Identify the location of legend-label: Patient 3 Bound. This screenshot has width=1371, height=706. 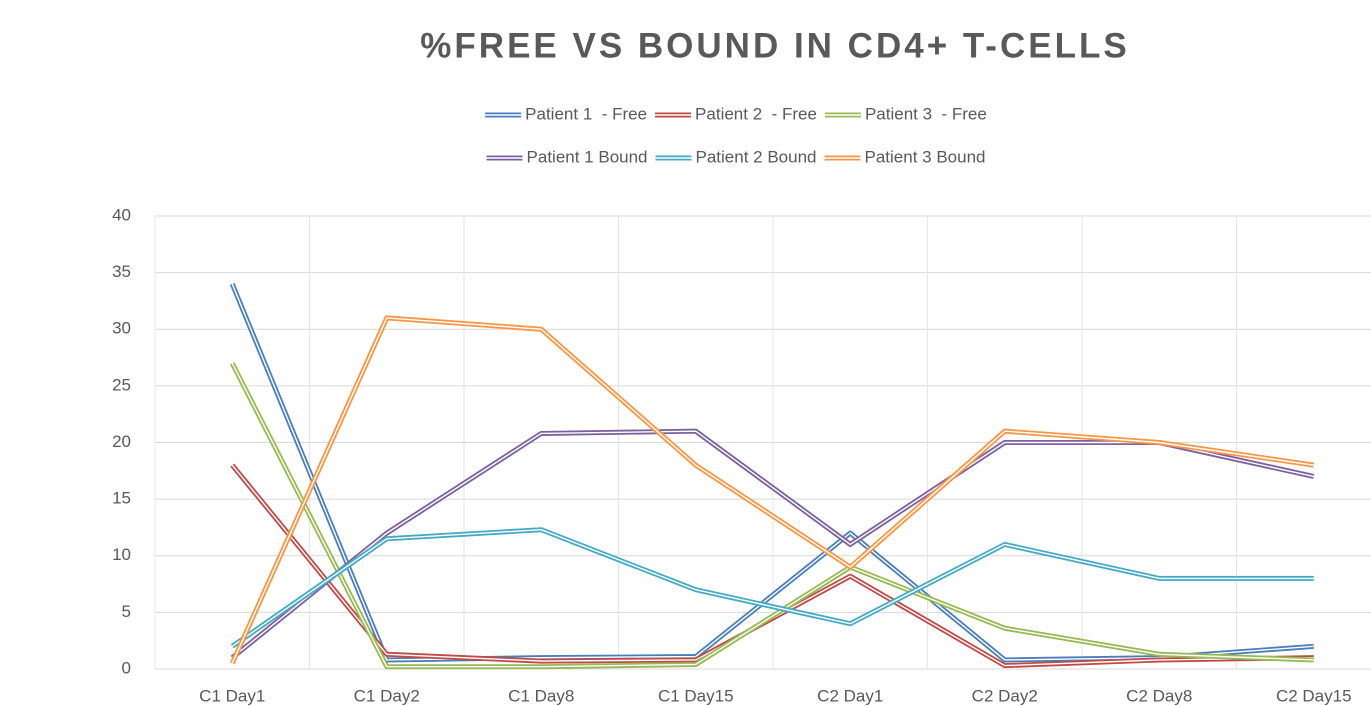
(924, 156).